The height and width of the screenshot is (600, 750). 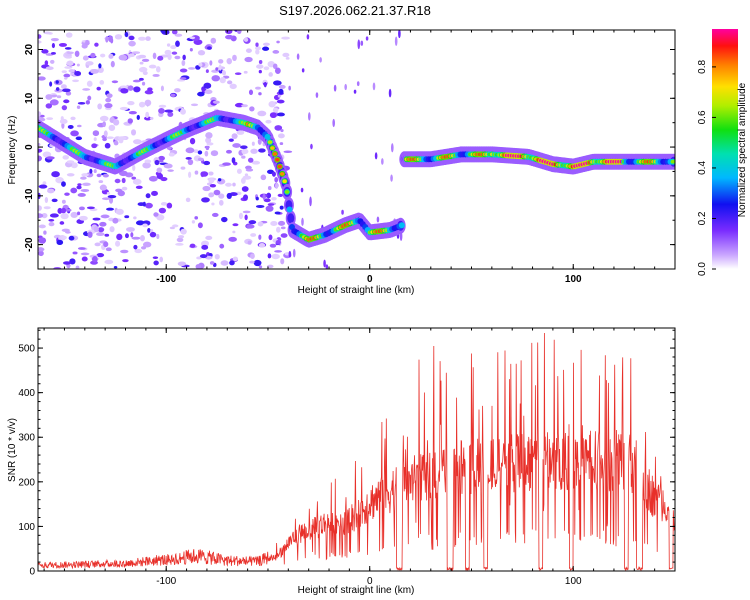 What do you see at coordinates (29, 98) in the screenshot?
I see `spectrogram-y-tick-label: 10` at bounding box center [29, 98].